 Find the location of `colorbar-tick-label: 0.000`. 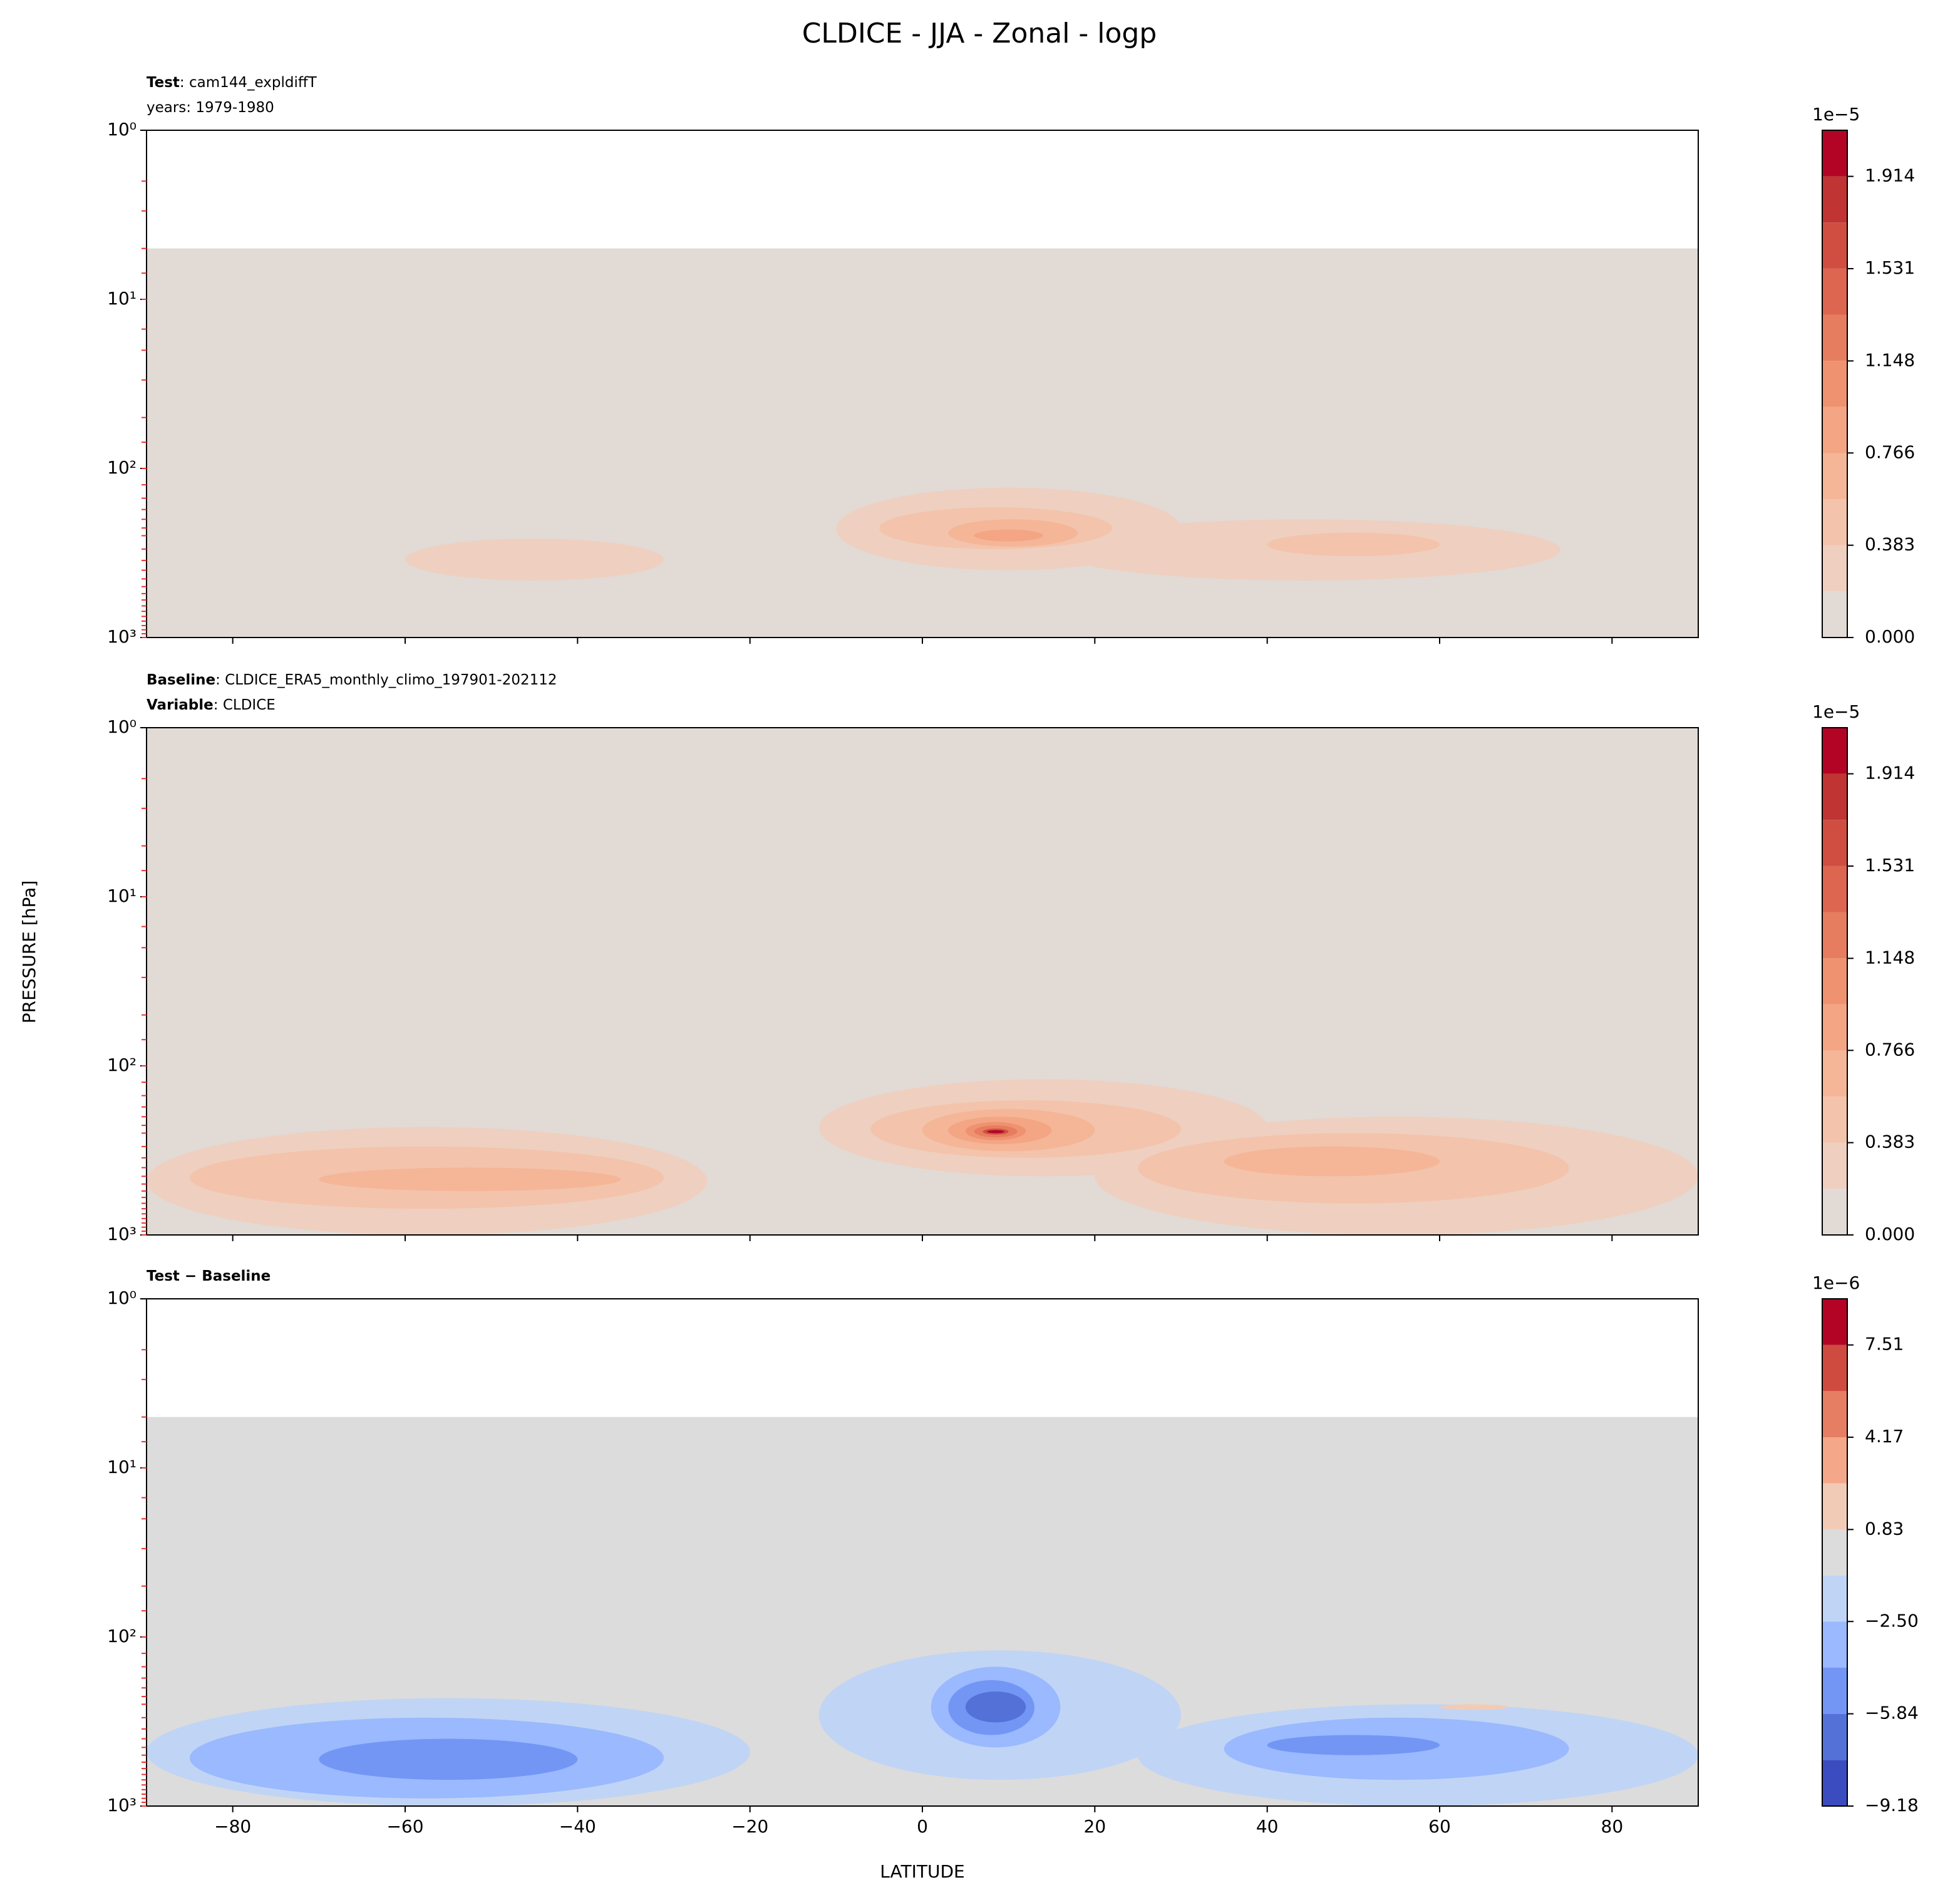

colorbar-tick-label: 0.000 is located at coordinates (1890, 636).